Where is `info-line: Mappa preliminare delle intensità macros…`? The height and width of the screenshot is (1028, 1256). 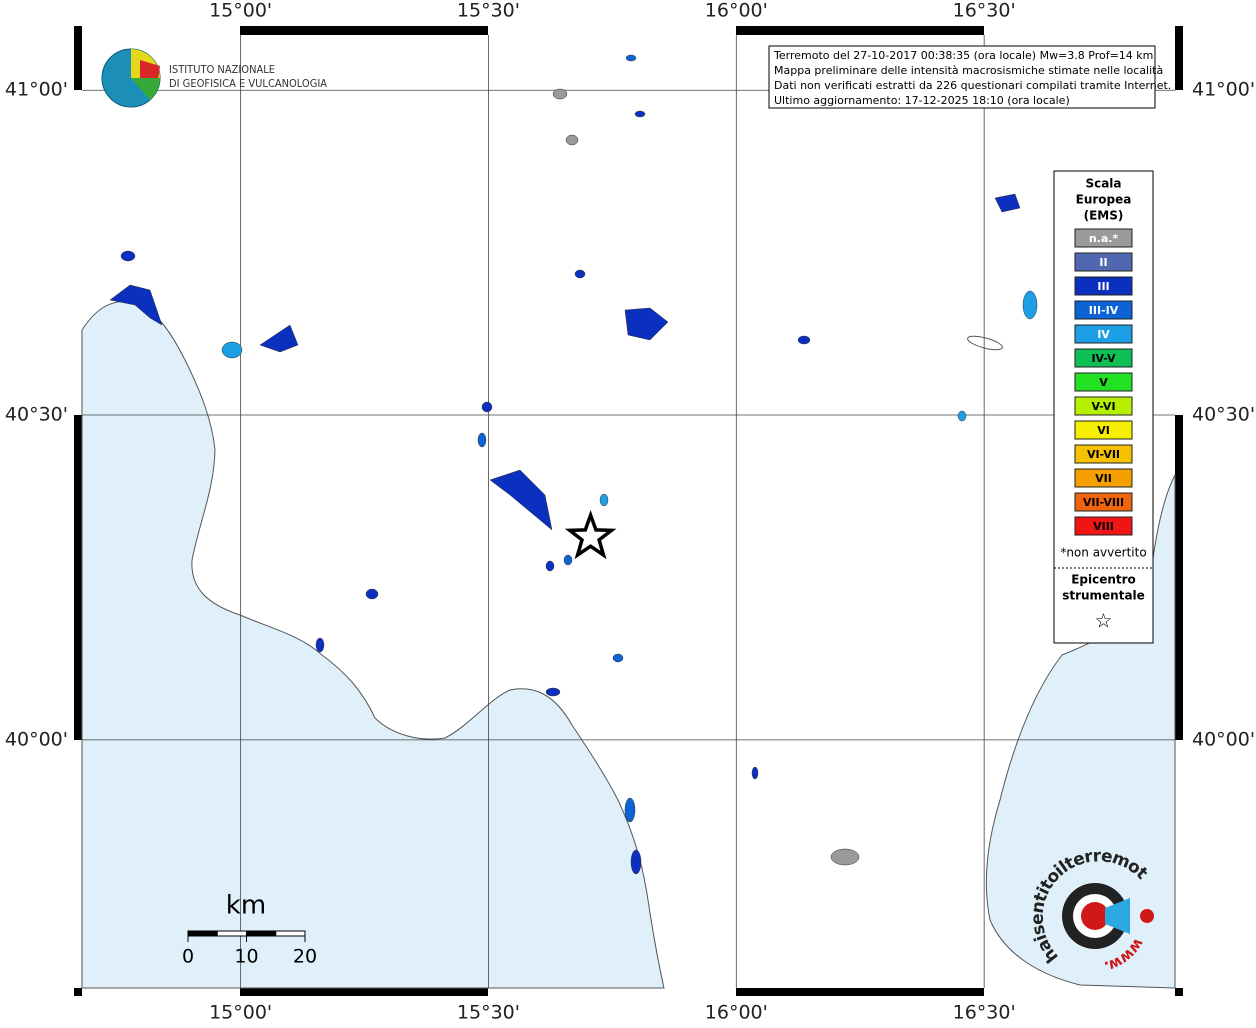
info-line: Mappa preliminare delle intensità macros… is located at coordinates (968, 70).